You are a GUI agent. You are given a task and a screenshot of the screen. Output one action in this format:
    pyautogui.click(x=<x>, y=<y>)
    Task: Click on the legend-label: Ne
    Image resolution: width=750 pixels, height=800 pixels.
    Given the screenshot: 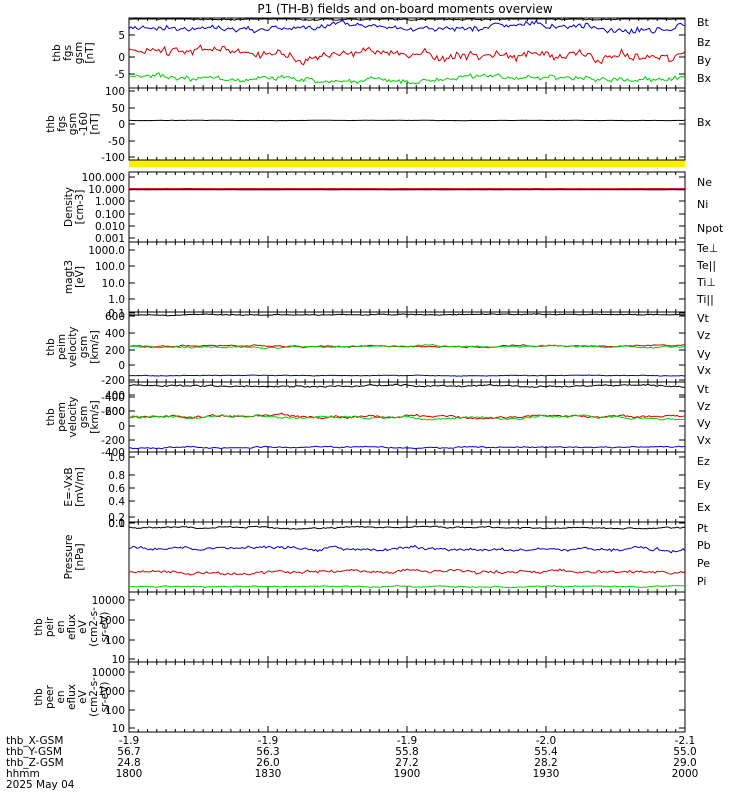 What is the action you would take?
    pyautogui.click(x=704, y=182)
    